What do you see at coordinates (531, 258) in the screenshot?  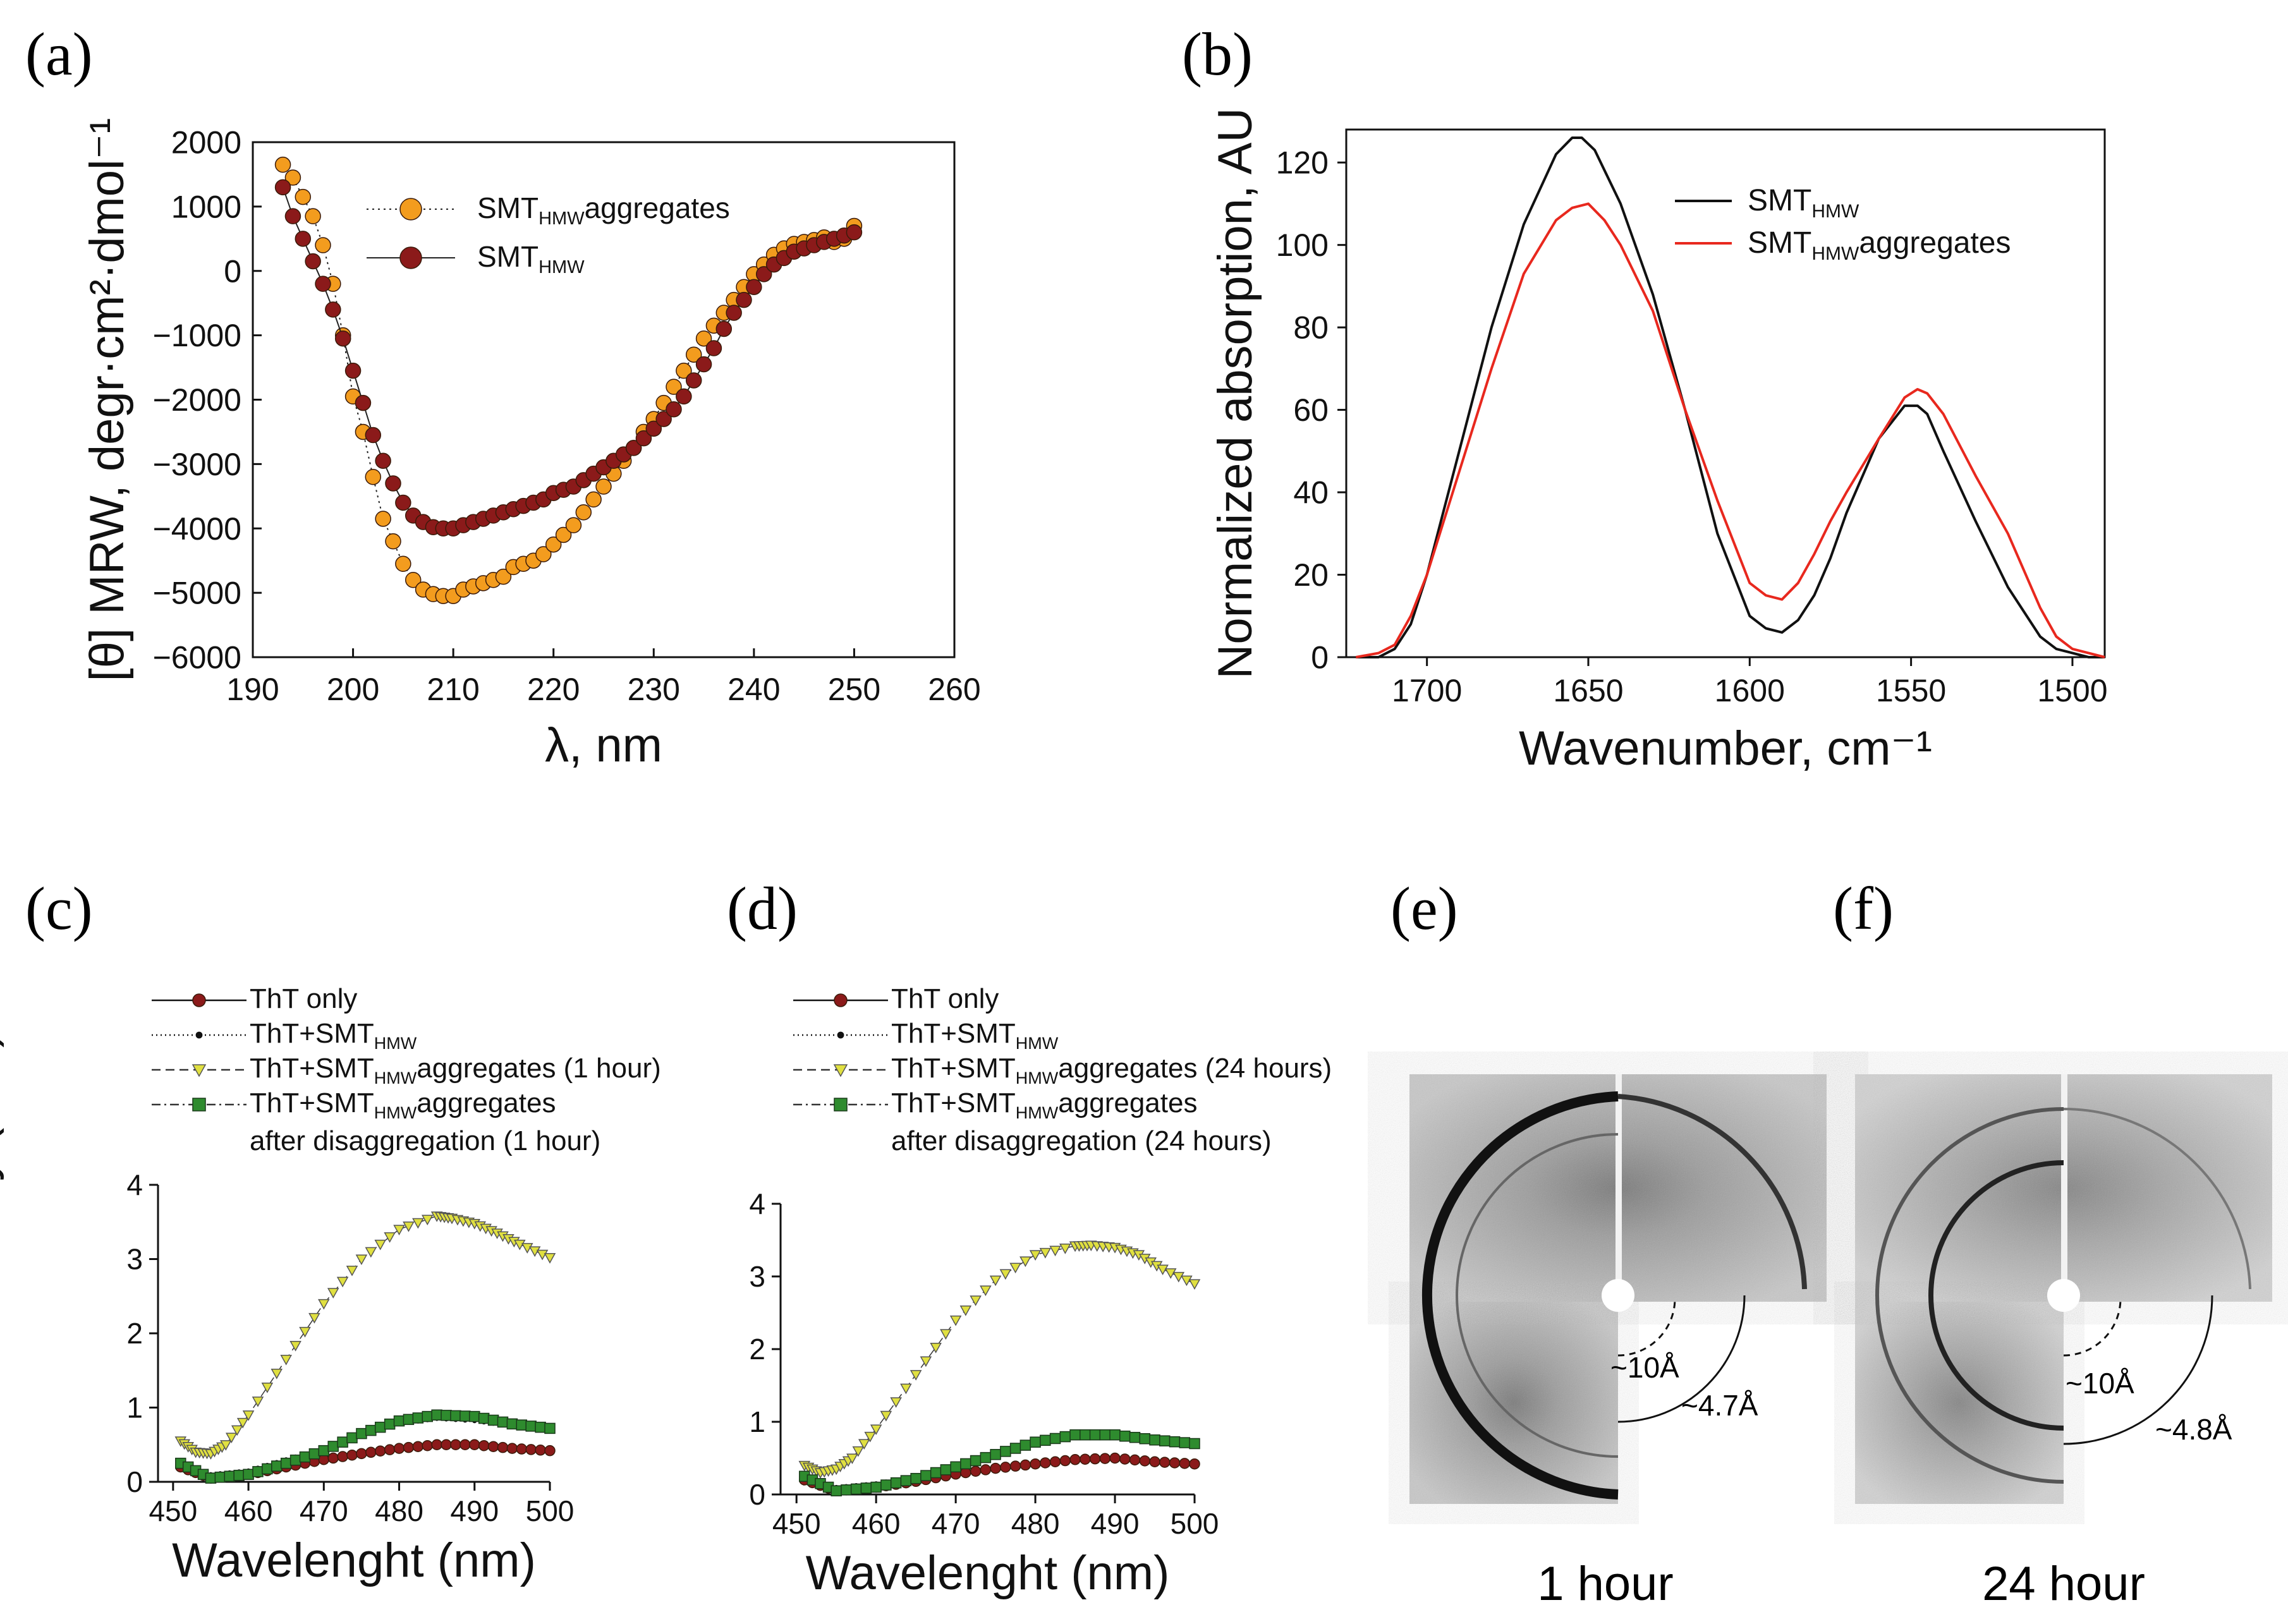 I see `legend-label: SMTHMW` at bounding box center [531, 258].